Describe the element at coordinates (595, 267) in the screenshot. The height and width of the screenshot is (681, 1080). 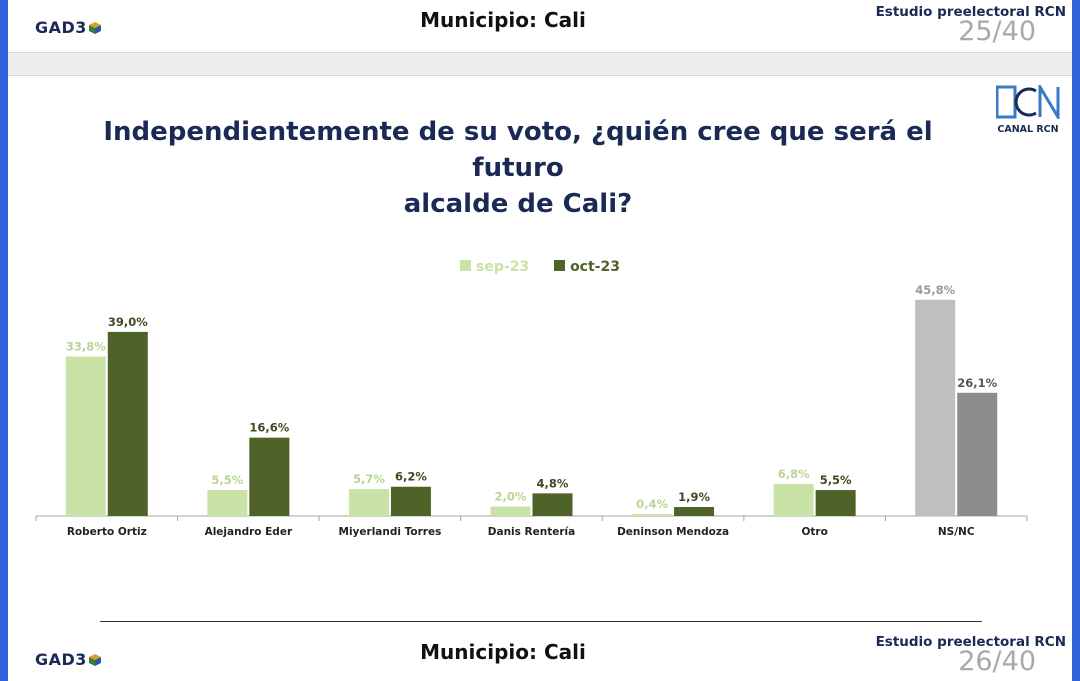
I see `legend-label-oct: oct-23` at that location.